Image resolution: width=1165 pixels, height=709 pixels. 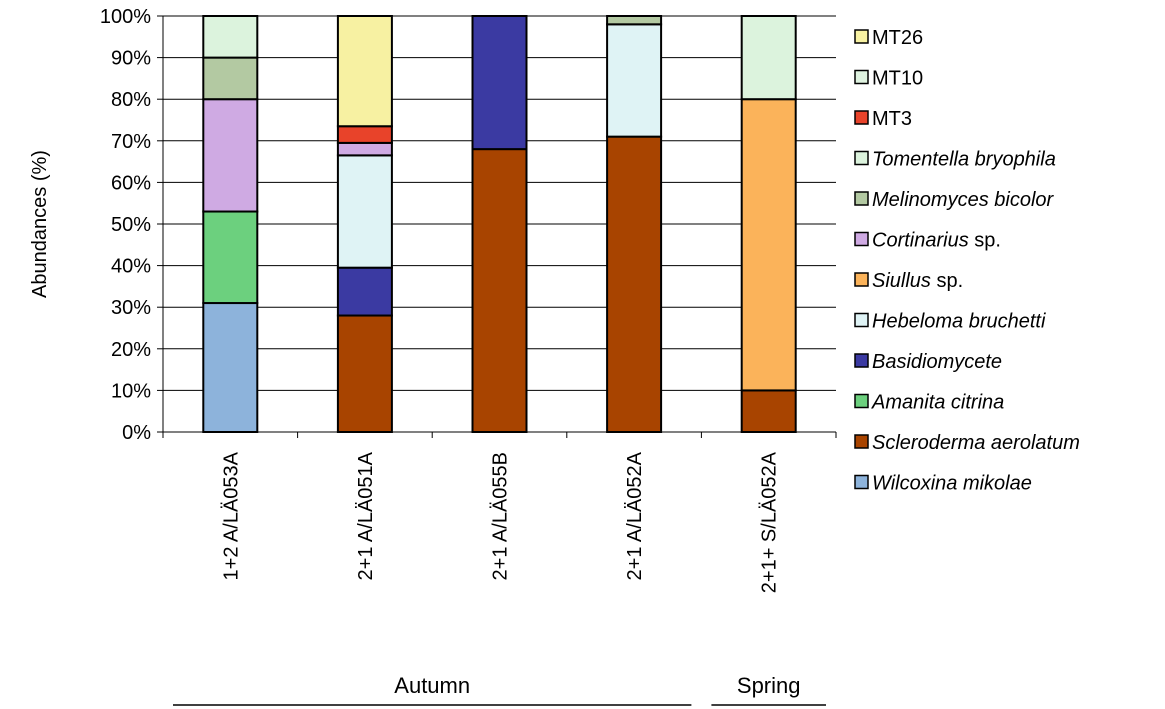 What do you see at coordinates (917, 281) in the screenshot?
I see `legend-label: Siullus sp.` at bounding box center [917, 281].